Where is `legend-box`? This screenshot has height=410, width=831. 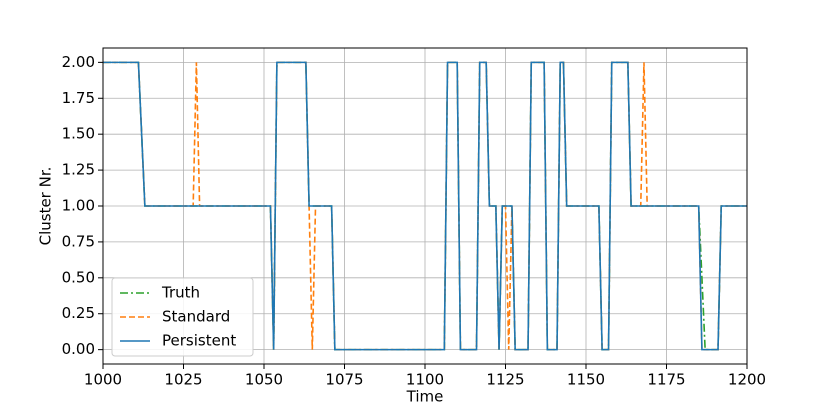 legend-box is located at coordinates (182, 317).